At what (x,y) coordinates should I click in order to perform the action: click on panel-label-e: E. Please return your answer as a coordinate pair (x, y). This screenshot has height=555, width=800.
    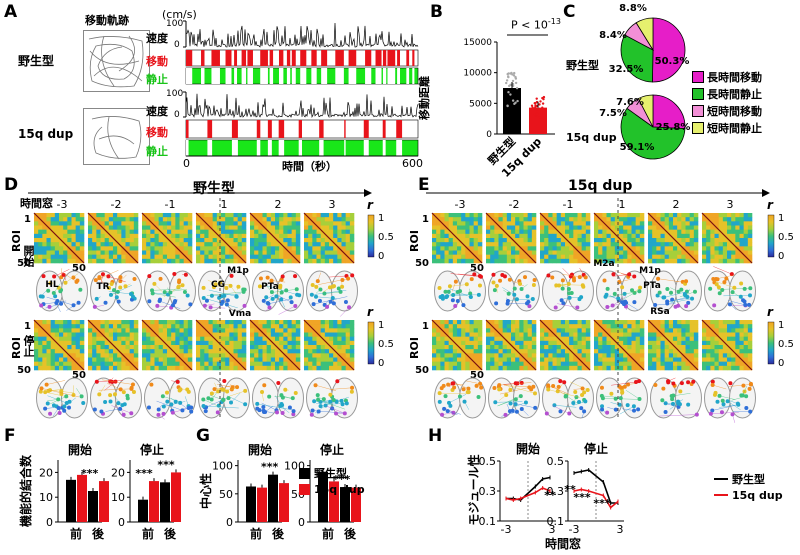
    Looking at the image, I should click on (424, 185).